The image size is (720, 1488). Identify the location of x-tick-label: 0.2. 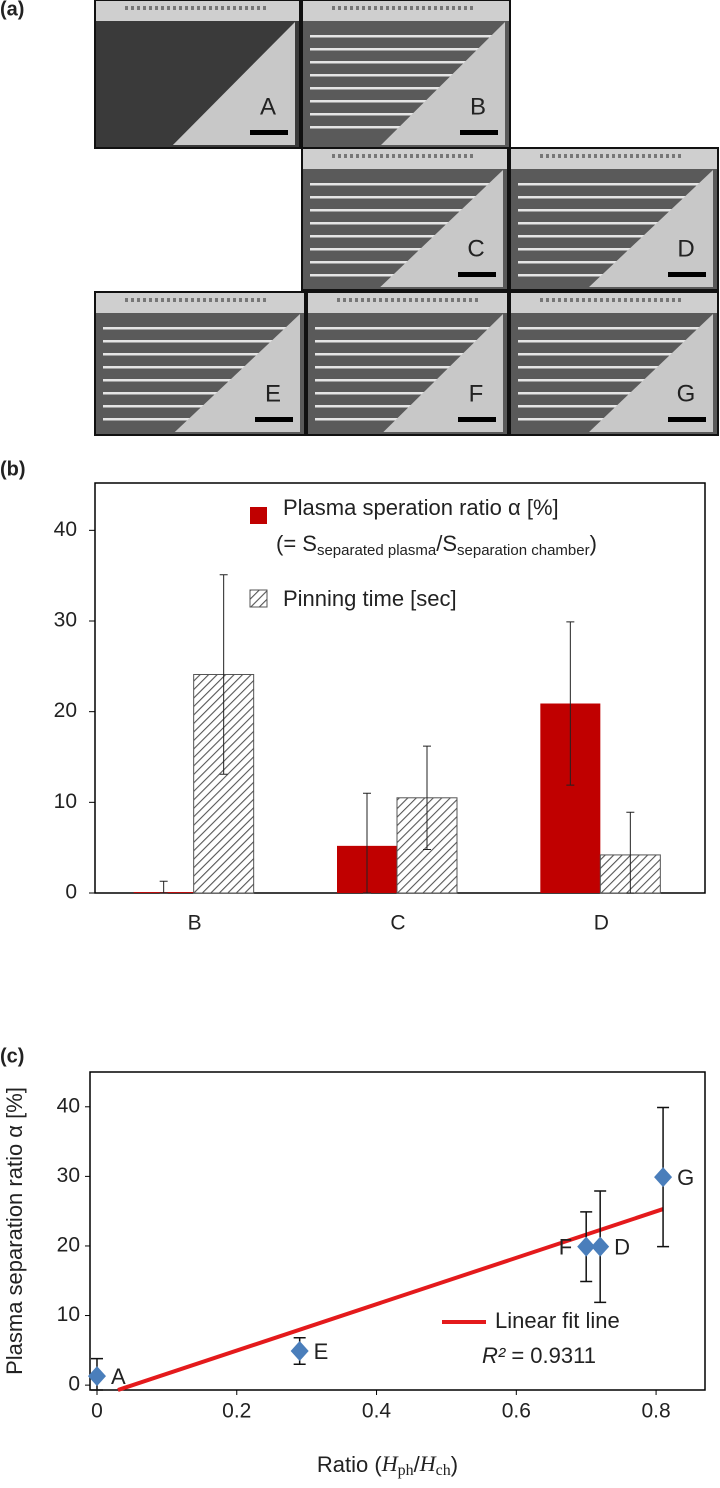
(236, 1411).